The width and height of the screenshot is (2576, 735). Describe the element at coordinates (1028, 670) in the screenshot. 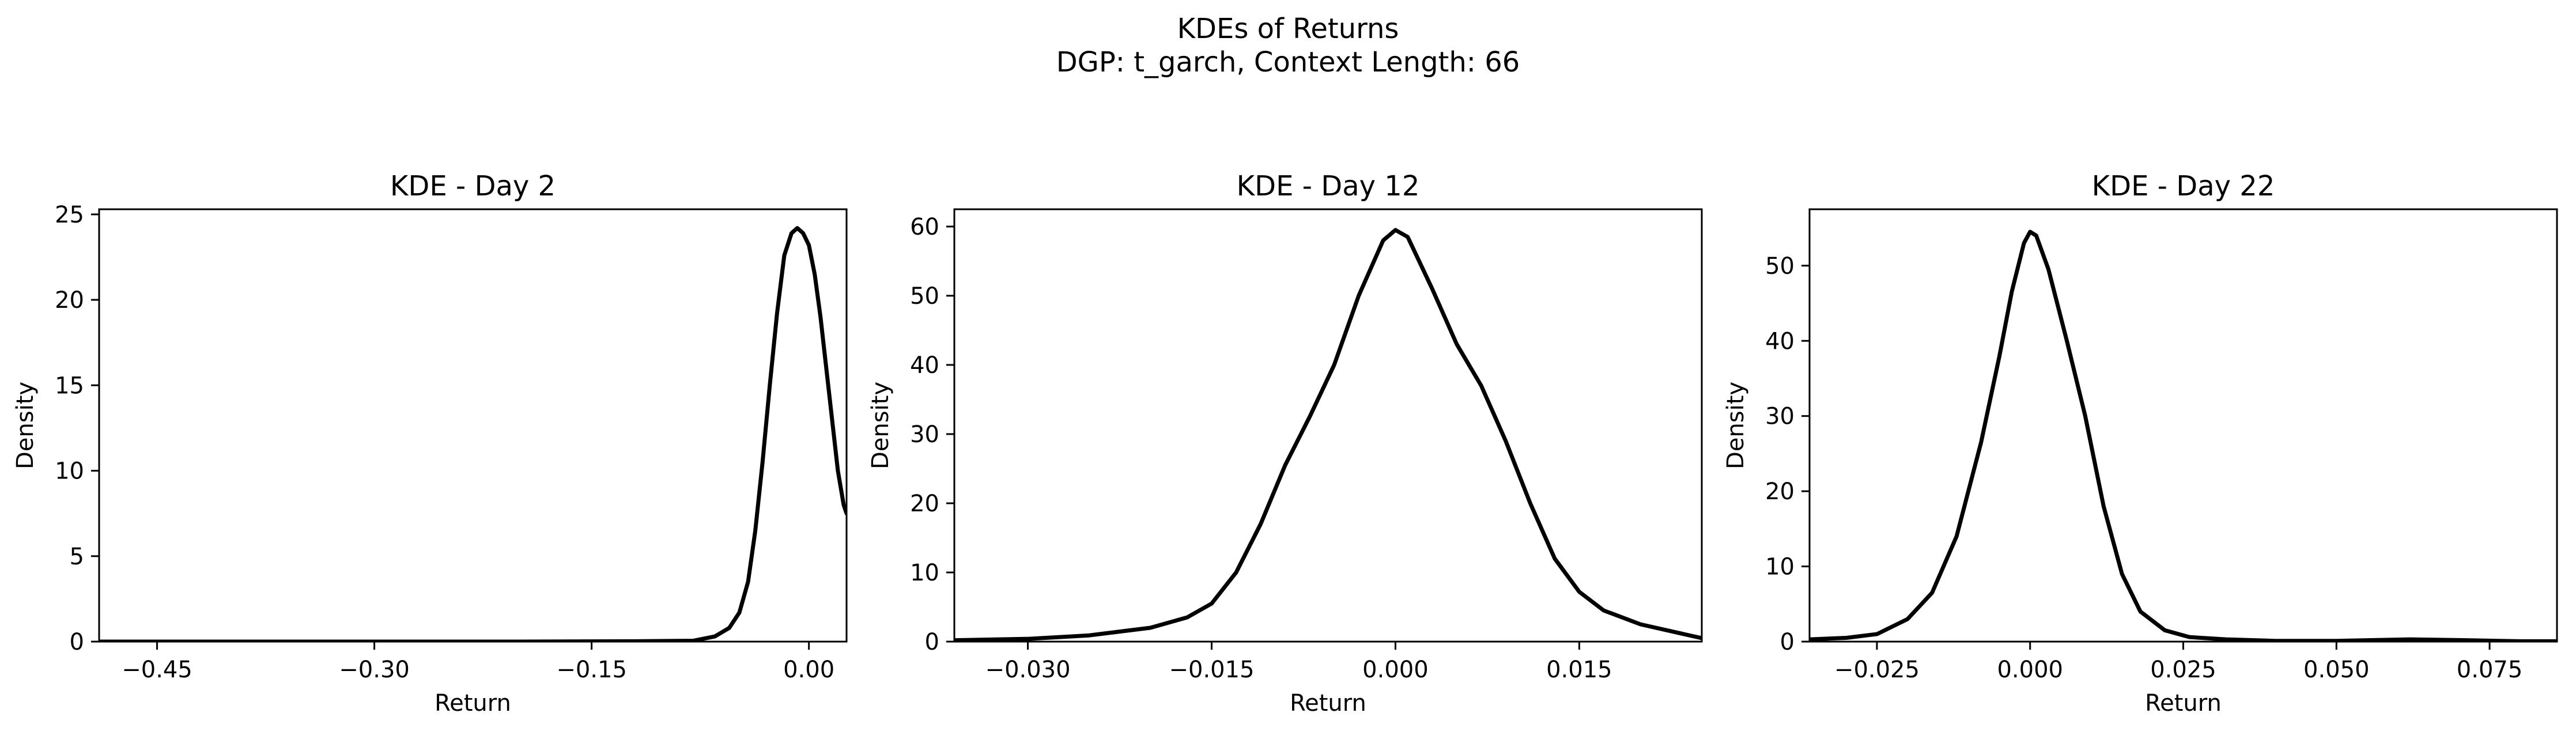

I see `x-tick-label: −0.030` at that location.